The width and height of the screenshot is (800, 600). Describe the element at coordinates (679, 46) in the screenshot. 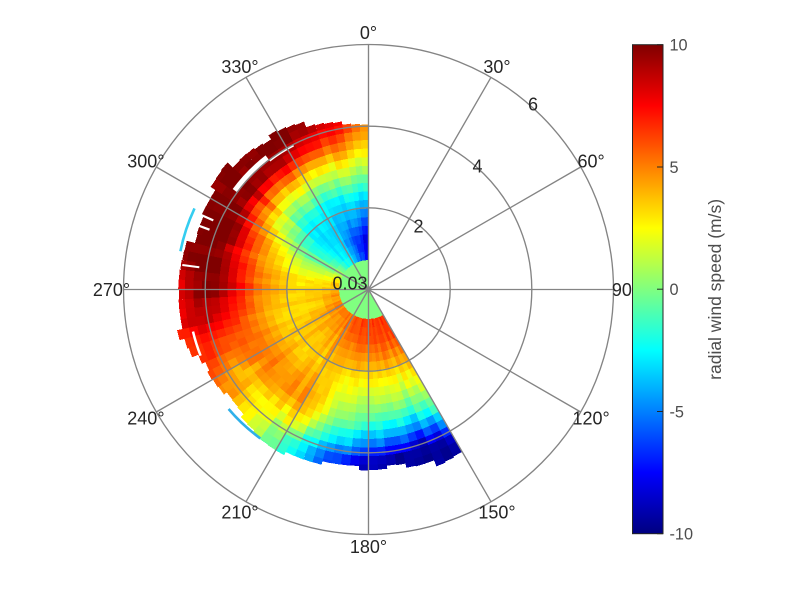

I see `svg-text: 10` at that location.